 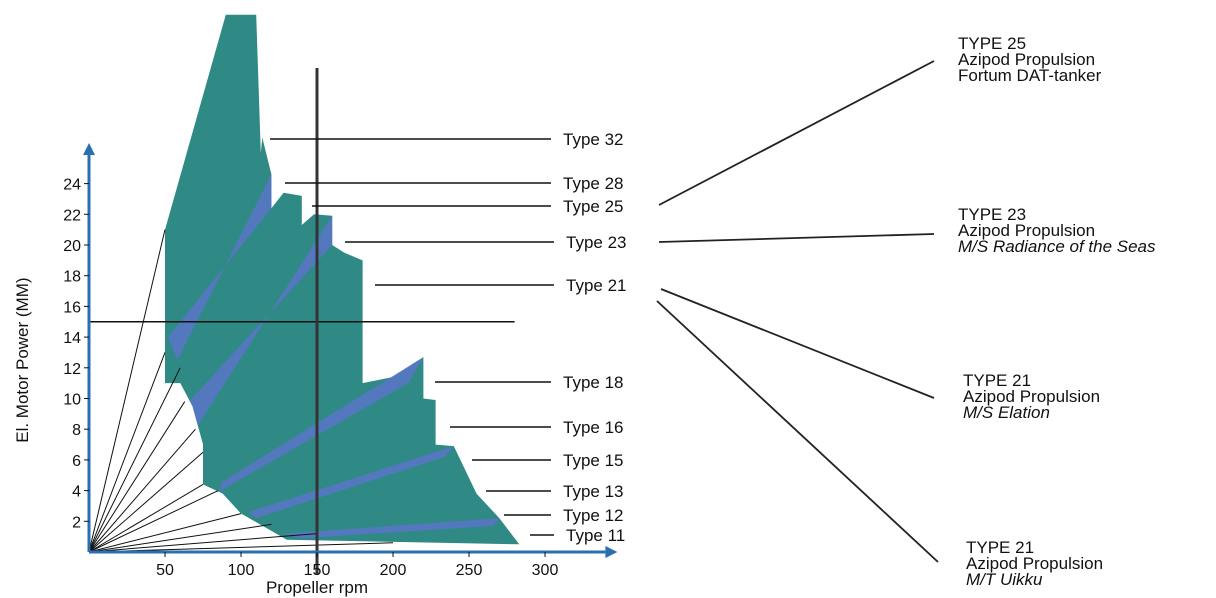 I want to click on x-tick-label-150: 150, so click(x=317, y=570).